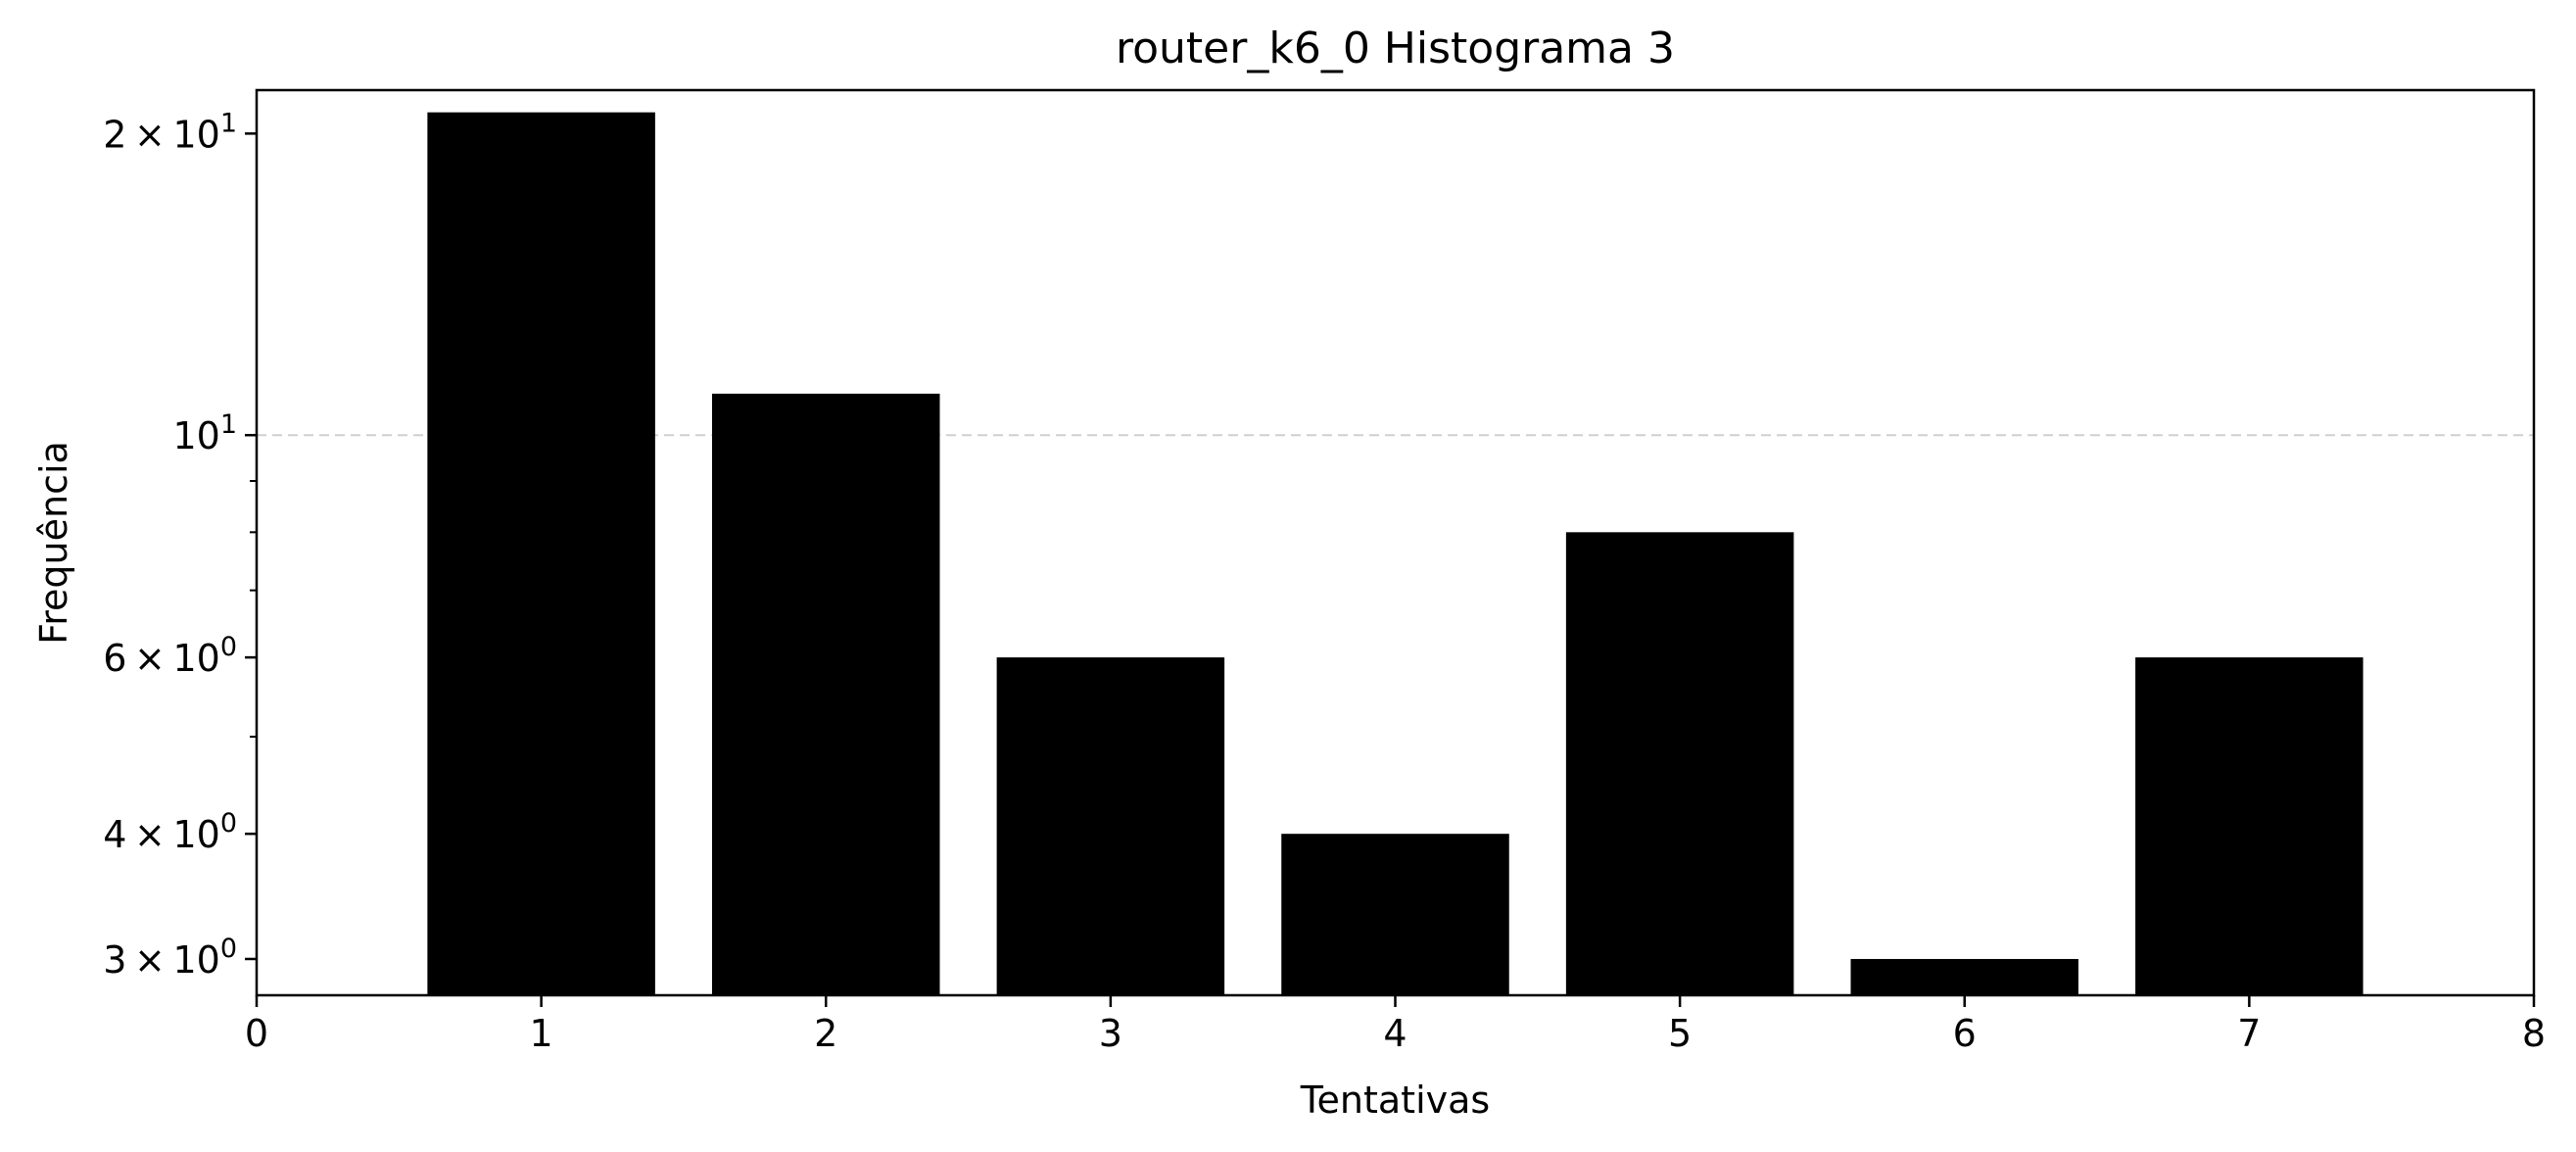 Image resolution: width=2576 pixels, height=1152 pixels. I want to click on y-tick-label-6: 6 × 100, so click(170, 656).